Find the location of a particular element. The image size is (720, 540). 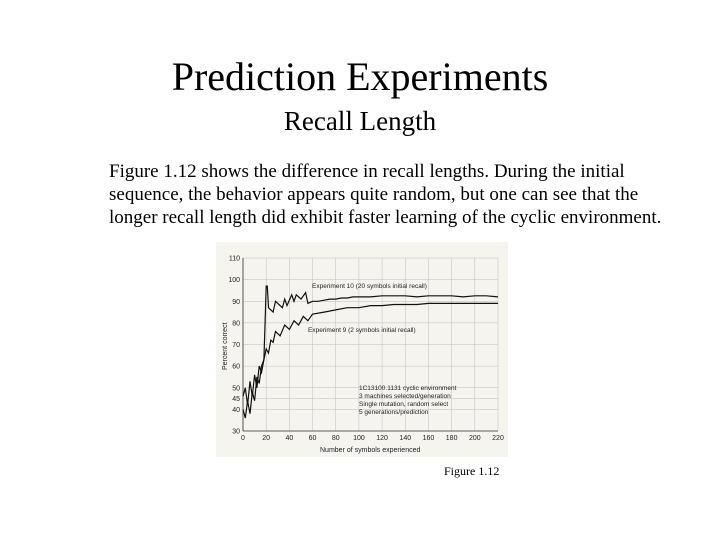

chart-note: 3 machines selected/generation is located at coordinates (405, 396).